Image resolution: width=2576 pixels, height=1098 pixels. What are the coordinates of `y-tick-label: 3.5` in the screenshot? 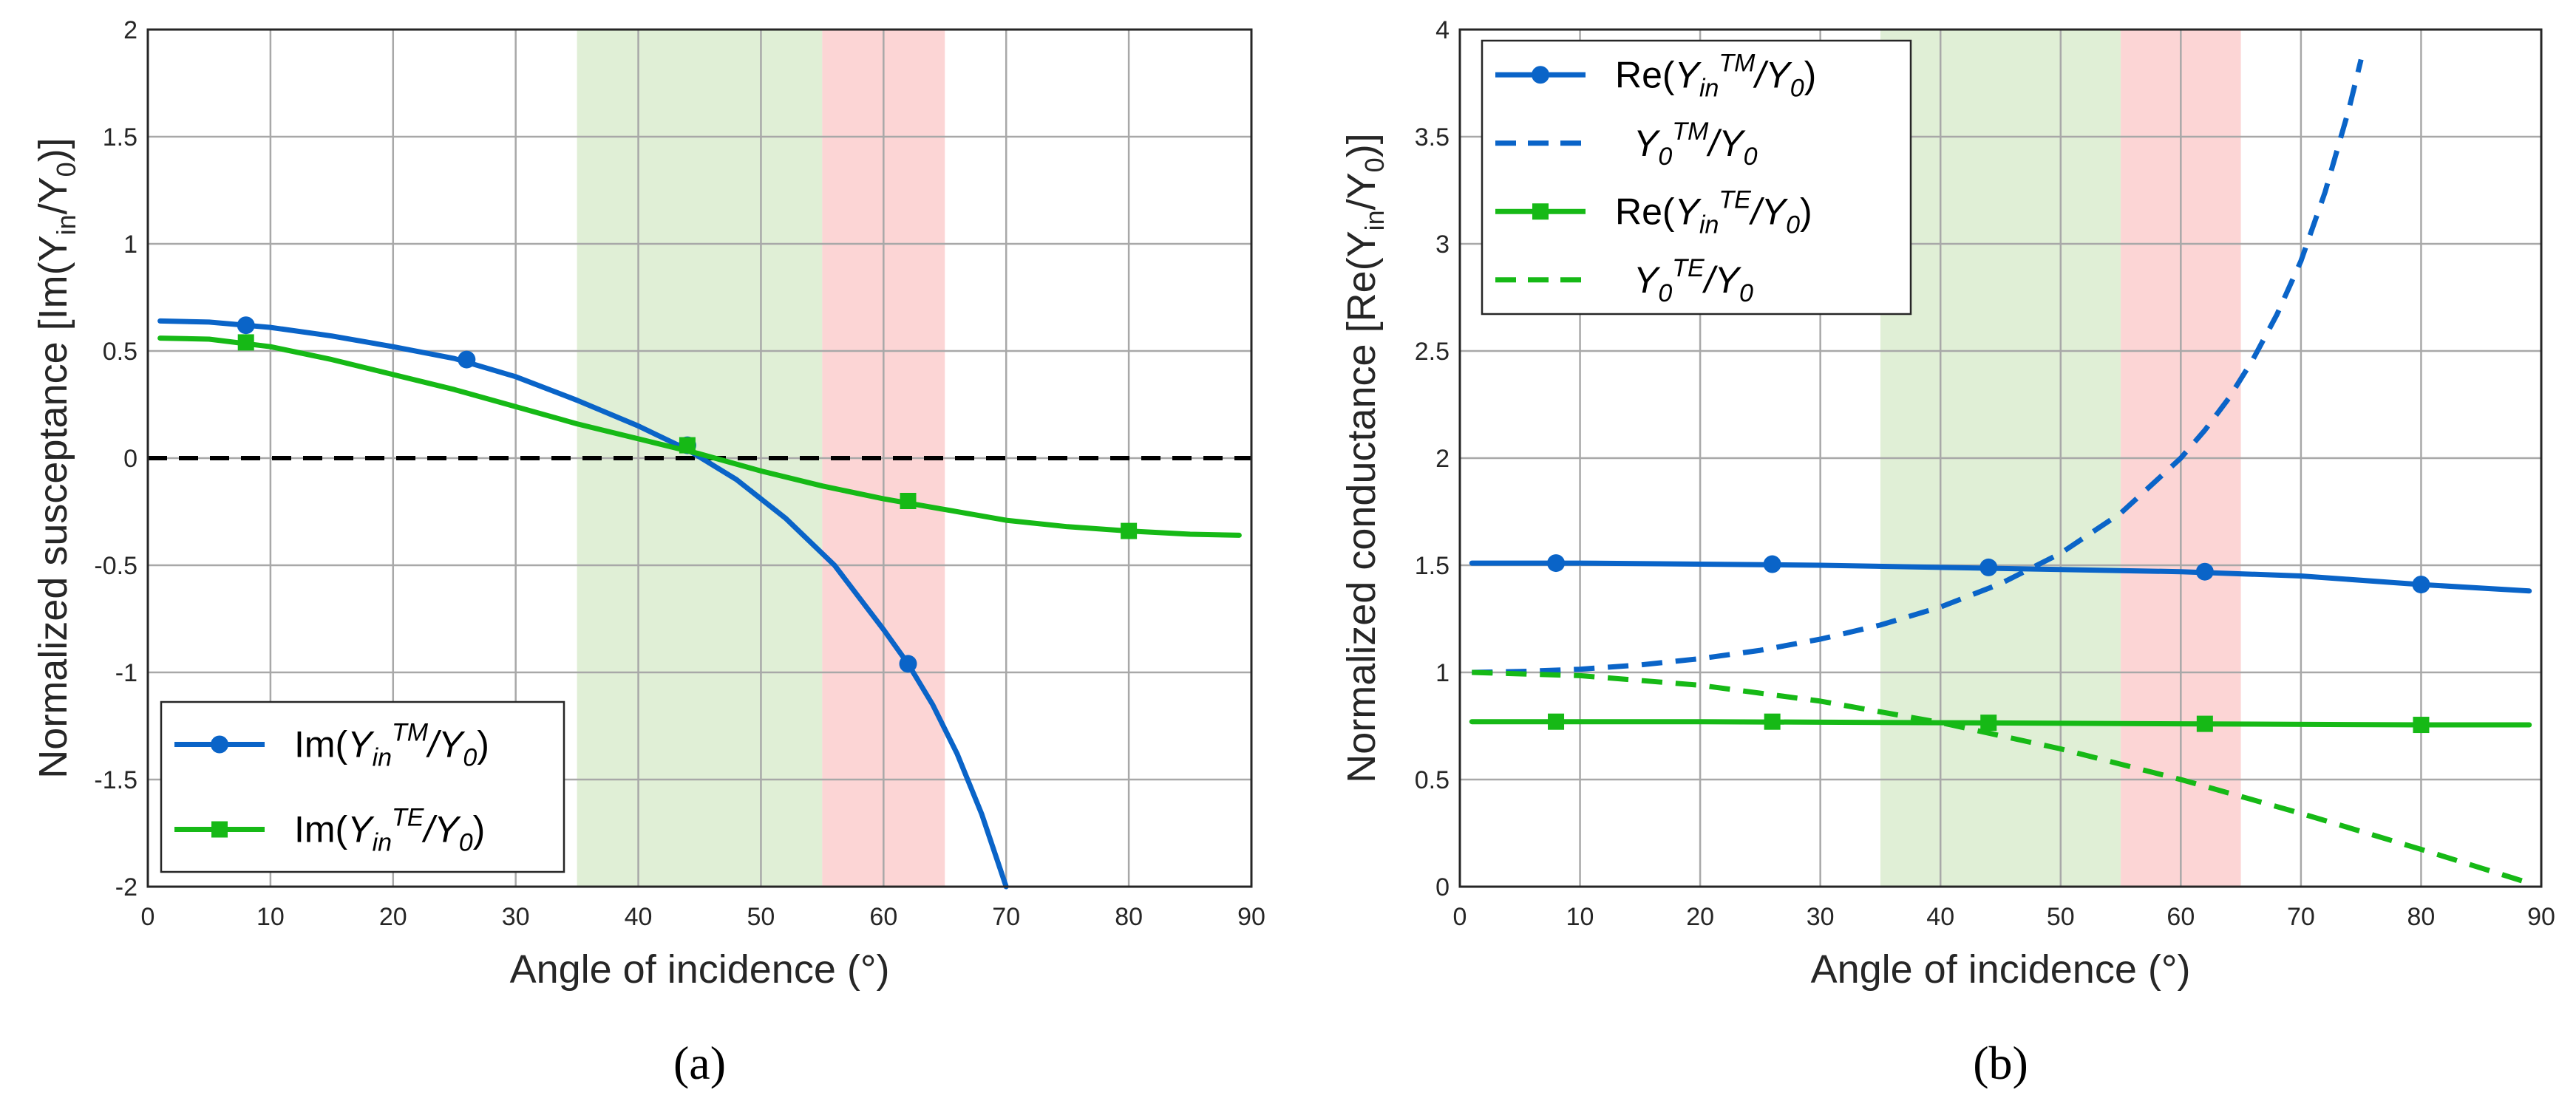 It's located at (1432, 137).